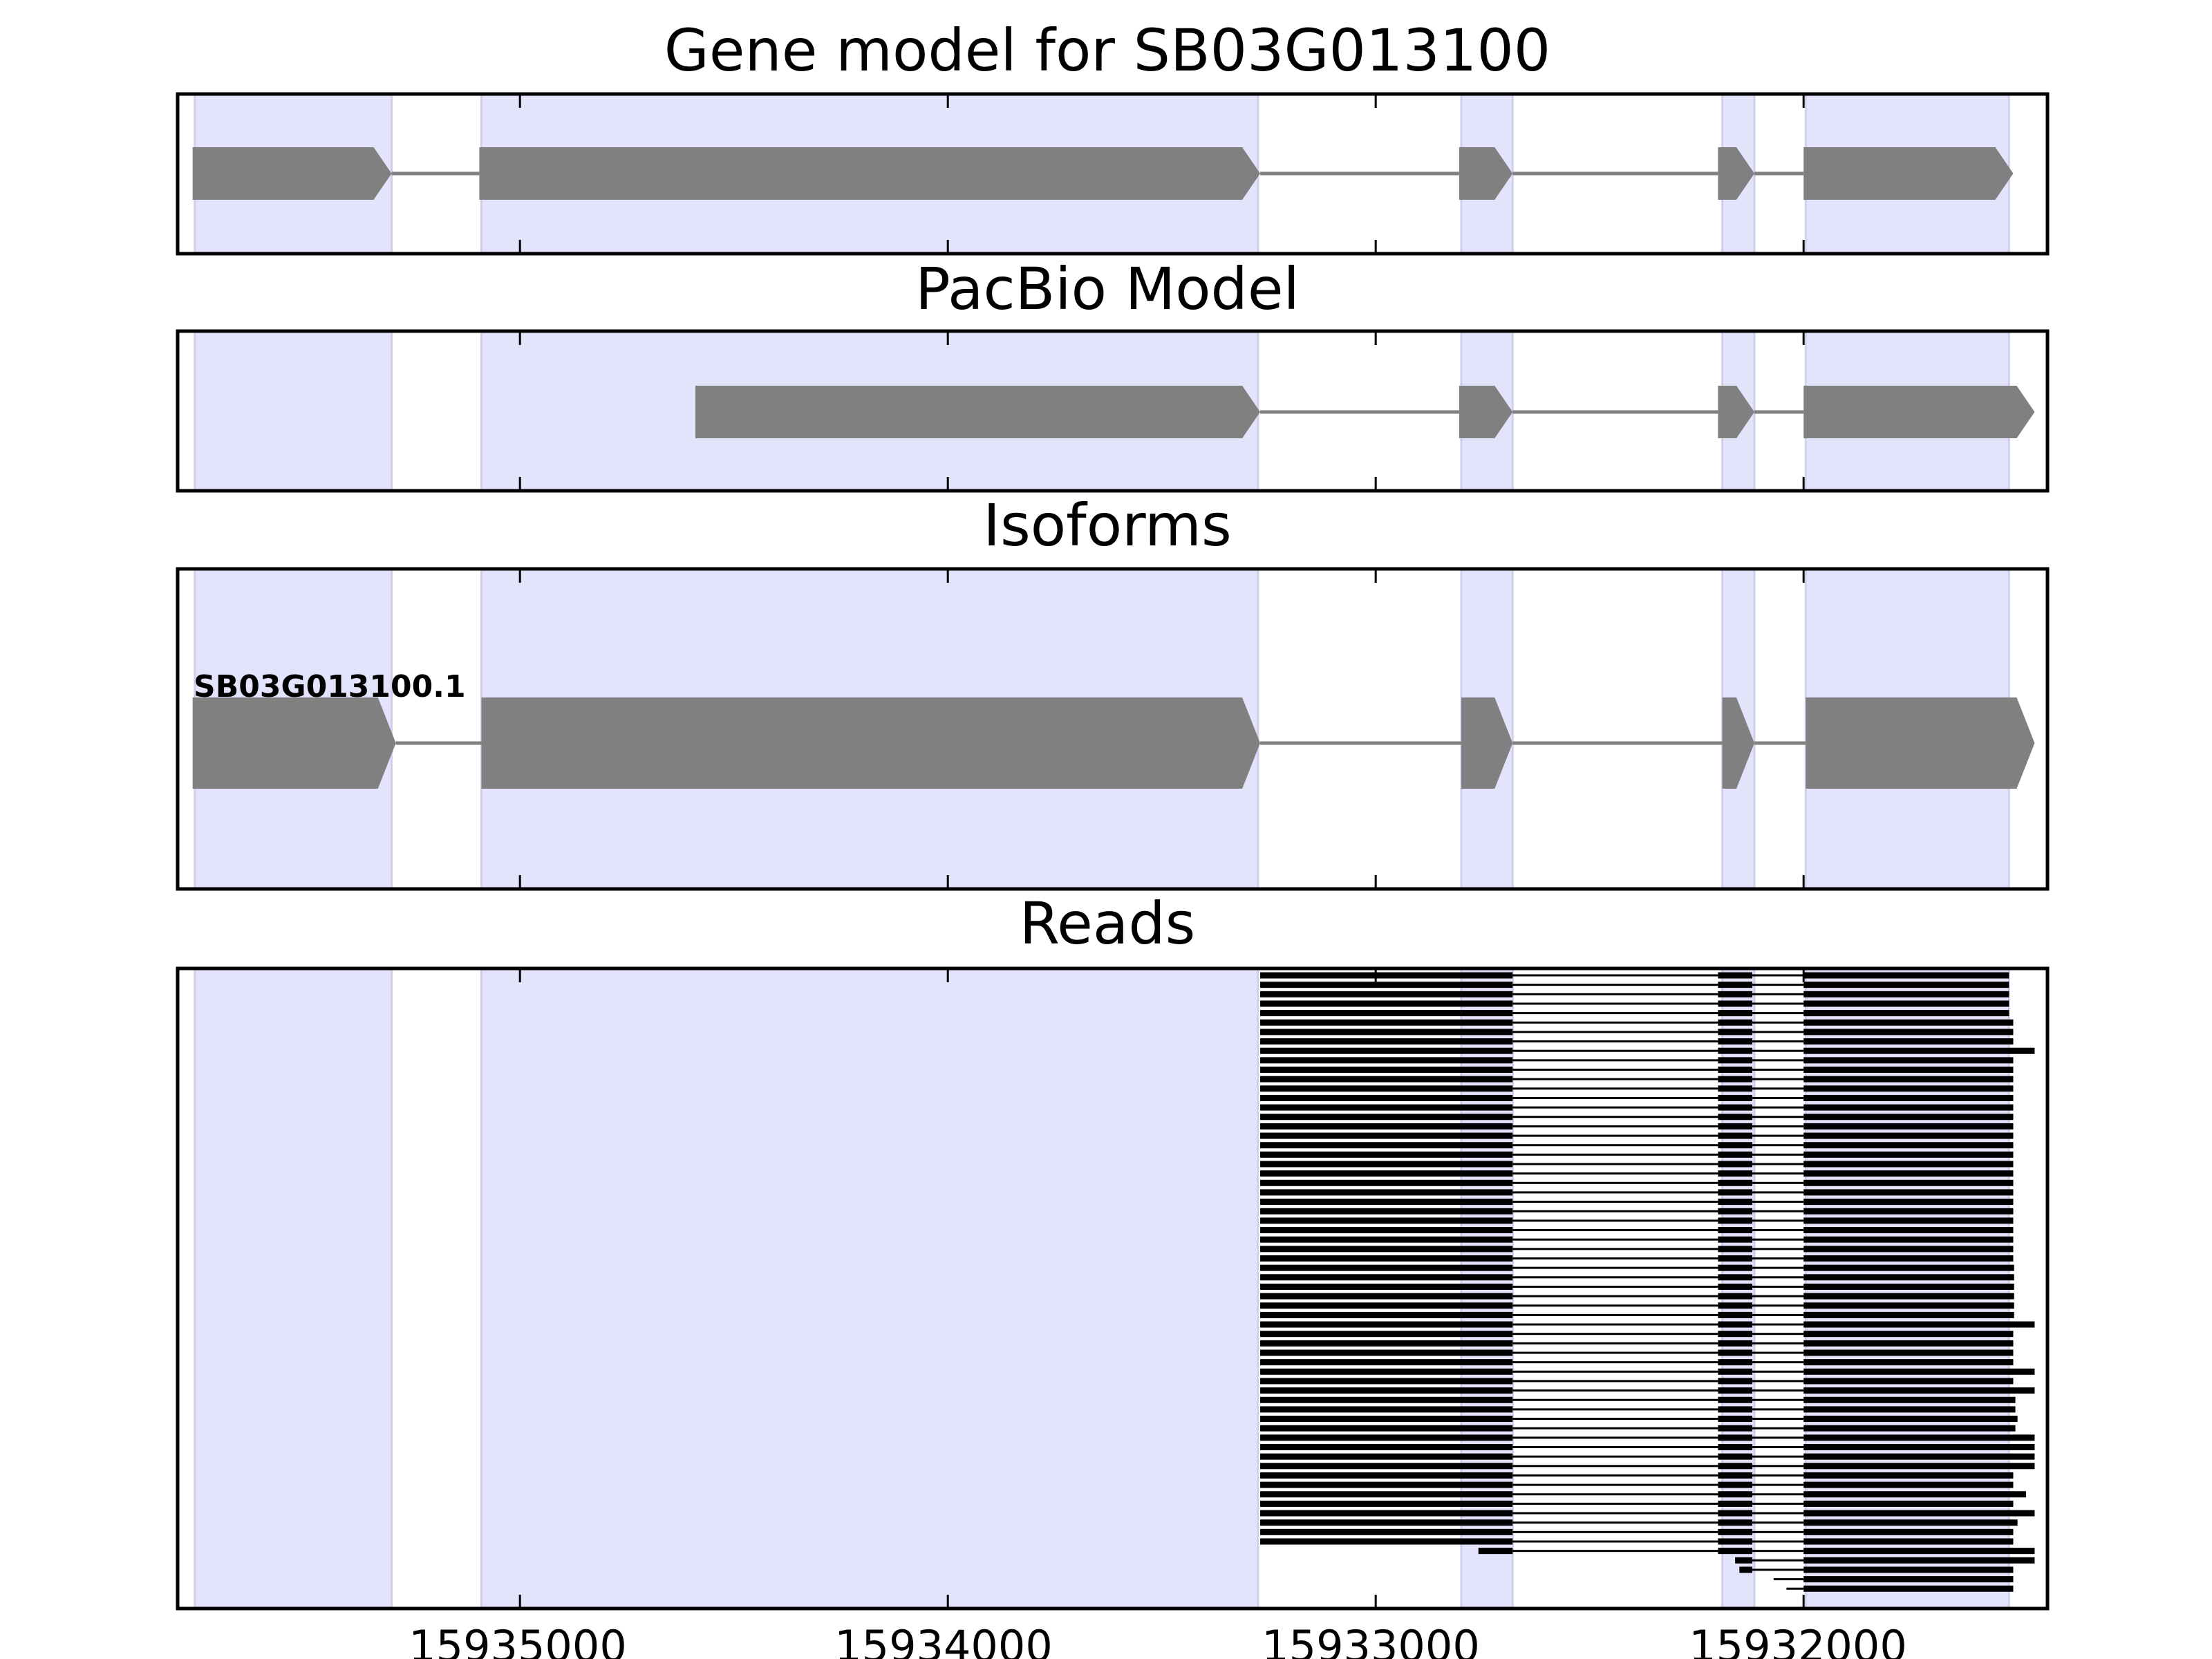 The width and height of the screenshot is (2212, 1659). What do you see at coordinates (1113, 411) in the screenshot?
I see `panel-frame` at bounding box center [1113, 411].